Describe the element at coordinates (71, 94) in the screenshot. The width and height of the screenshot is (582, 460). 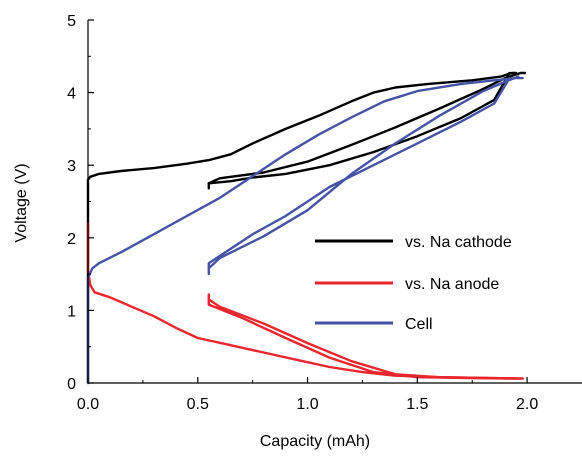
I see `y-tick-label: 4` at that location.